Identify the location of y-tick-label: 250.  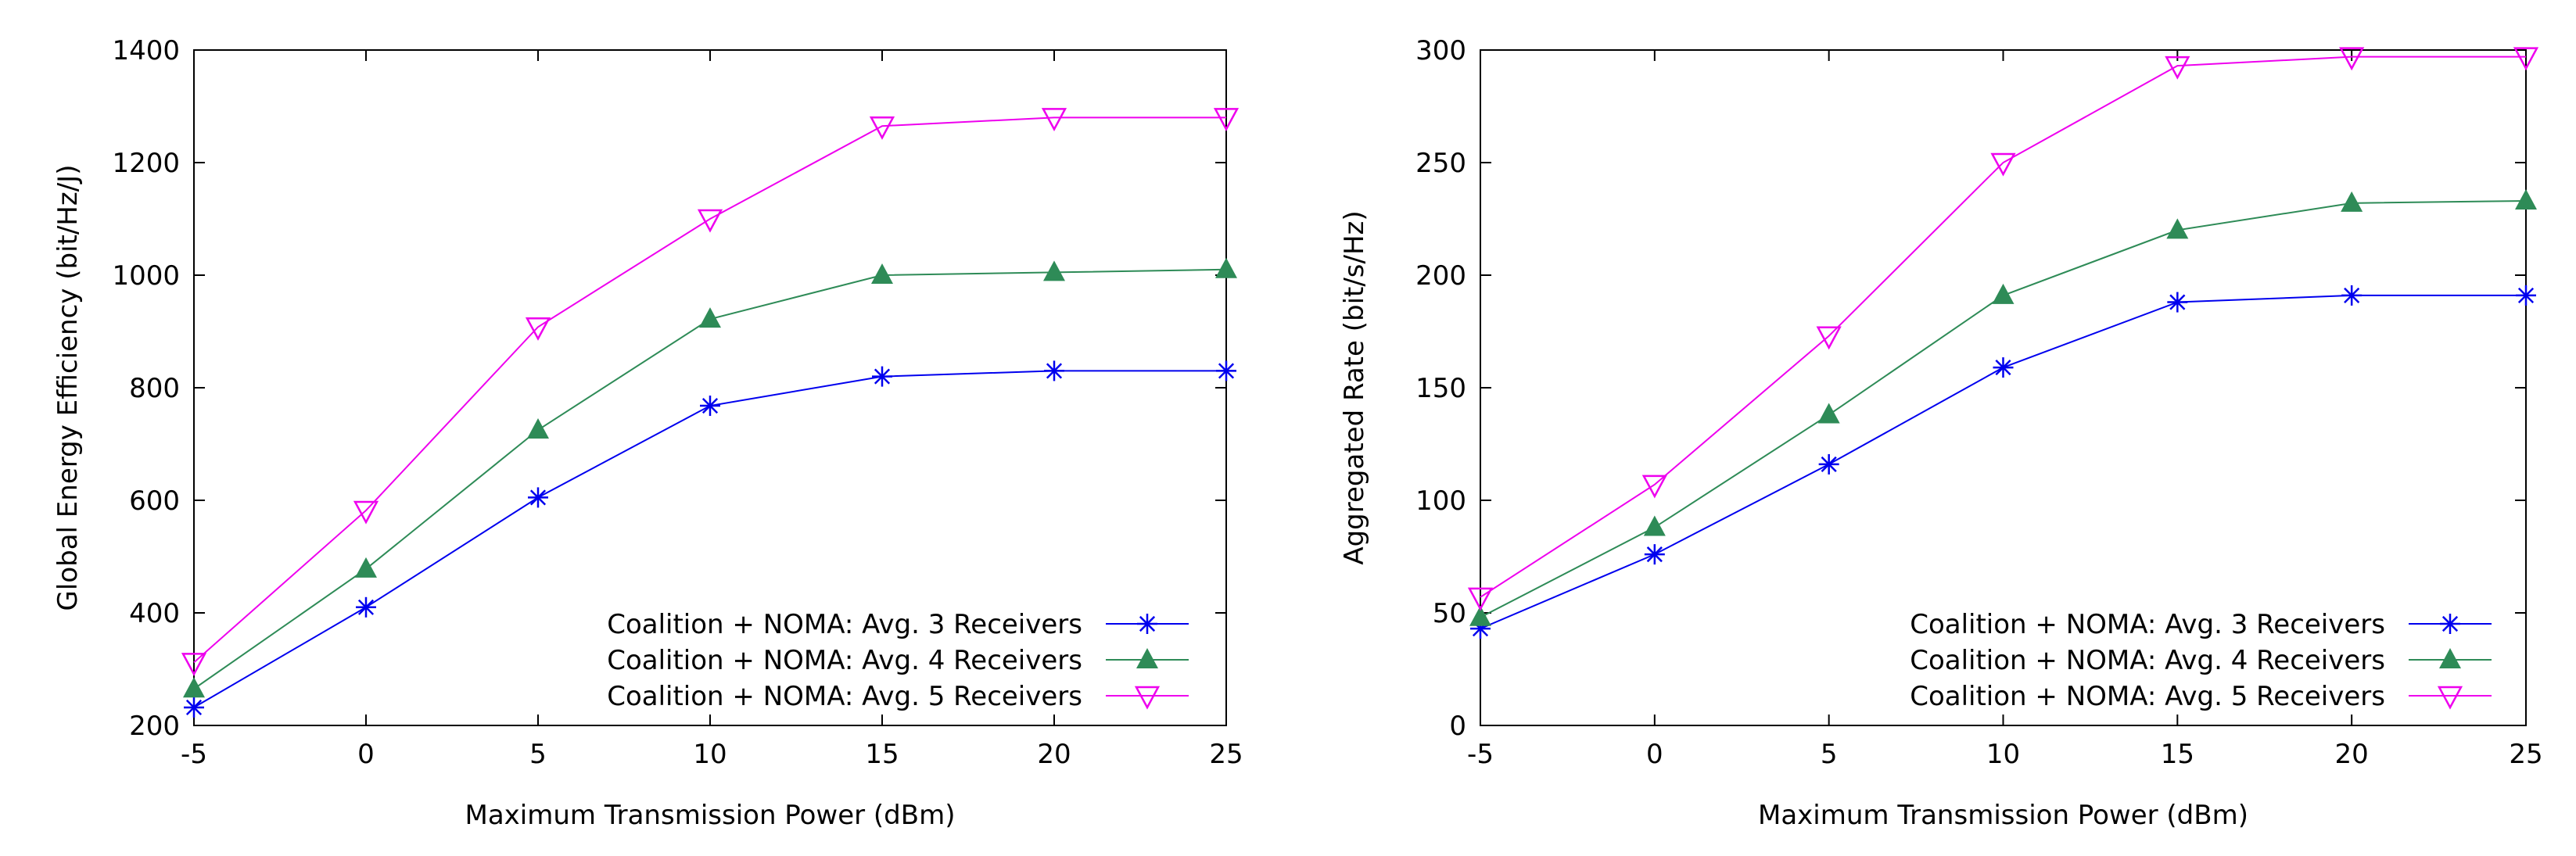
(1440, 163).